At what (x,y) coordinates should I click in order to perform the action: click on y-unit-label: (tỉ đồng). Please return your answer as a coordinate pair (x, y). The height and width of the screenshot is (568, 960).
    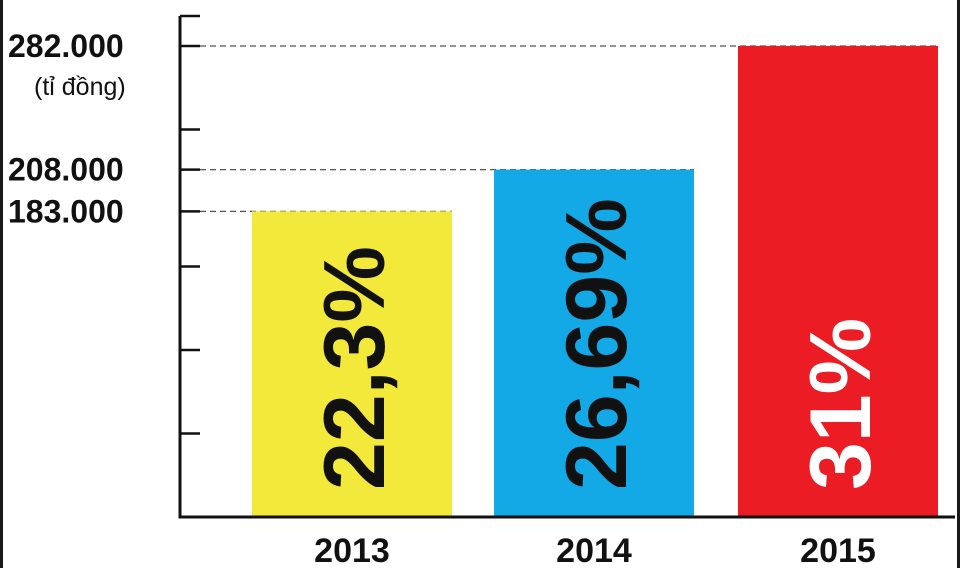
    Looking at the image, I should click on (80, 87).